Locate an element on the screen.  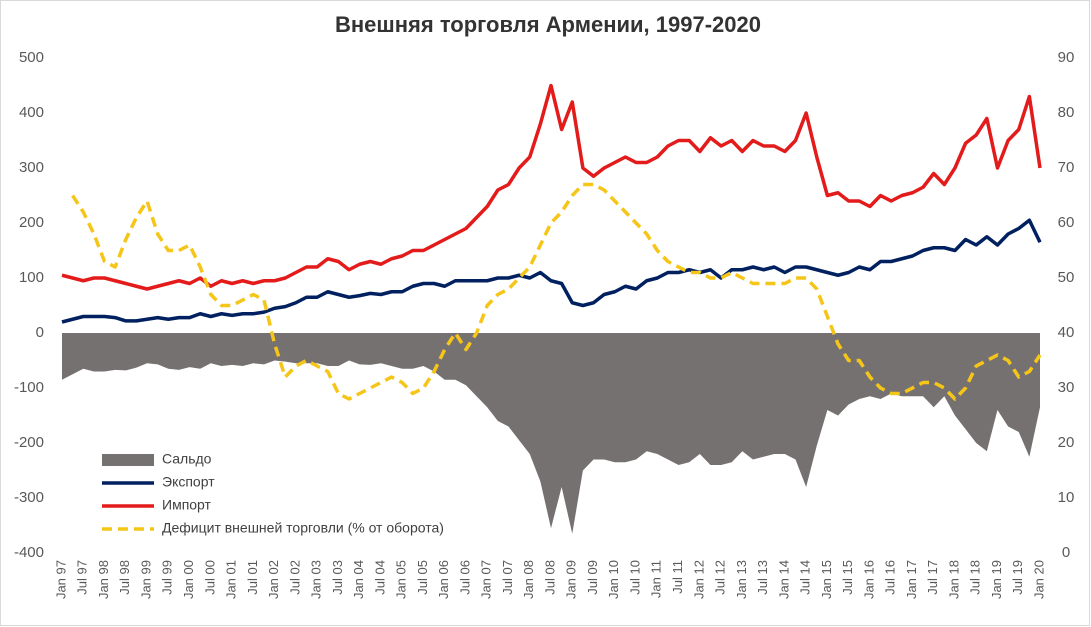
x-tick-label: Jul 09 is located at coordinates (592, 577).